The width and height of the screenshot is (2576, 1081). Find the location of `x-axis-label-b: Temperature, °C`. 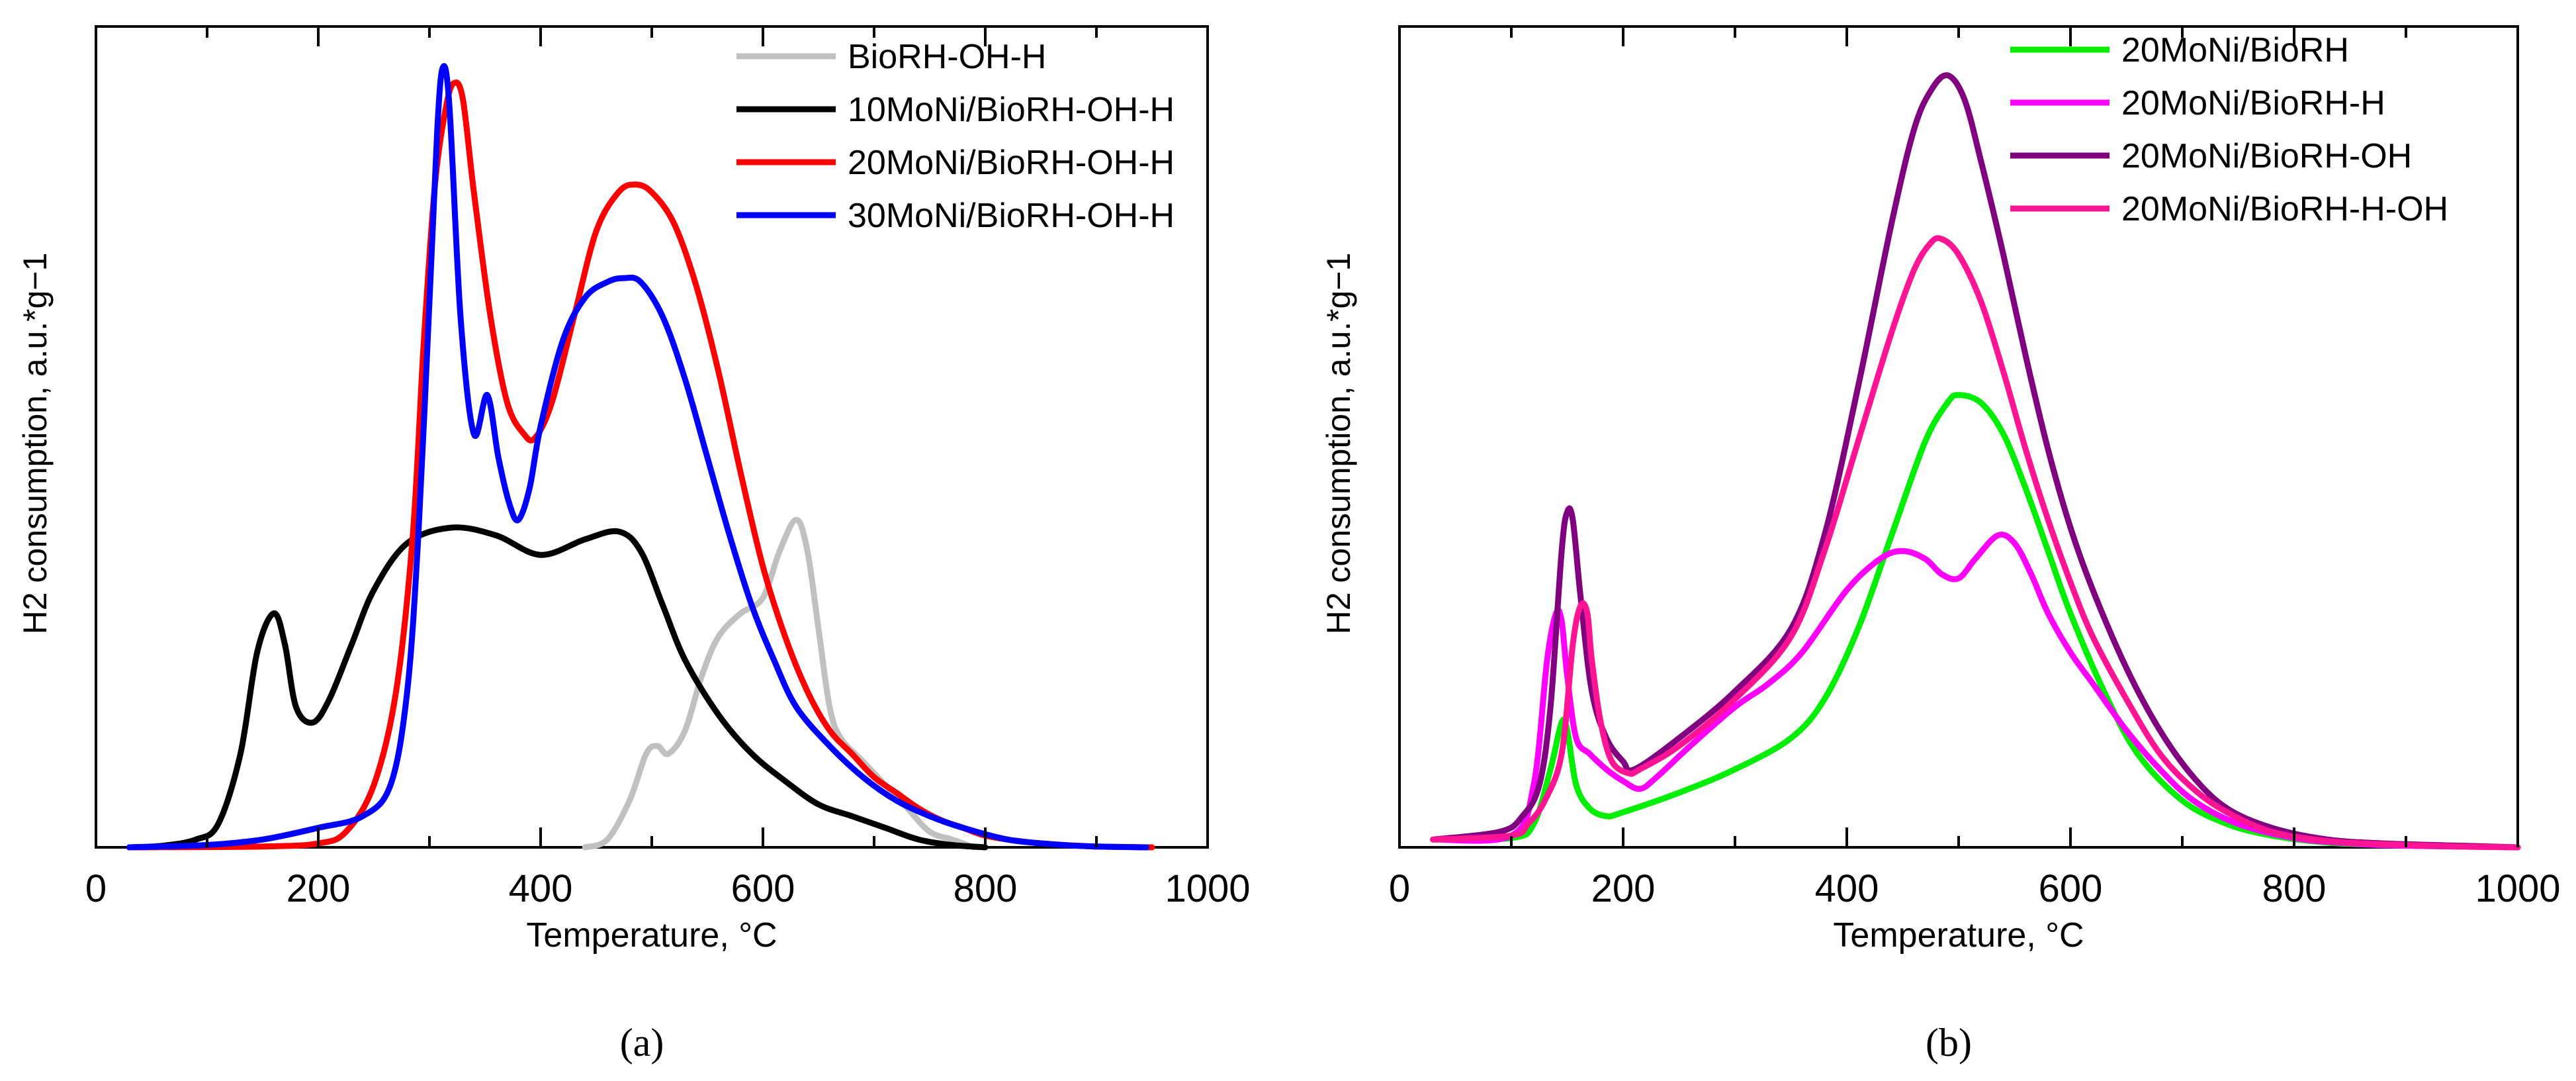

x-axis-label-b: Temperature, °C is located at coordinates (1958, 935).